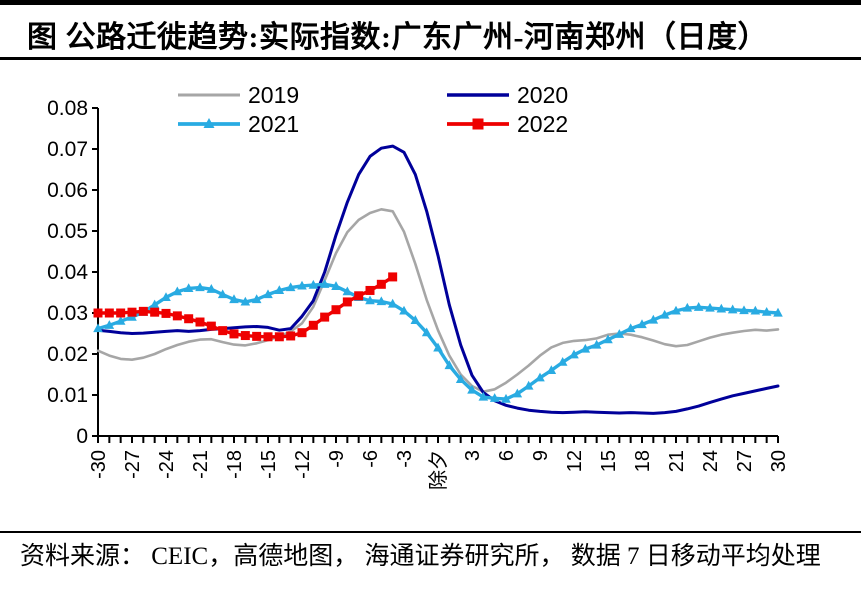 This screenshot has height=610, width=861. Describe the element at coordinates (167, 464) in the screenshot. I see `svg-text: -24` at that location.